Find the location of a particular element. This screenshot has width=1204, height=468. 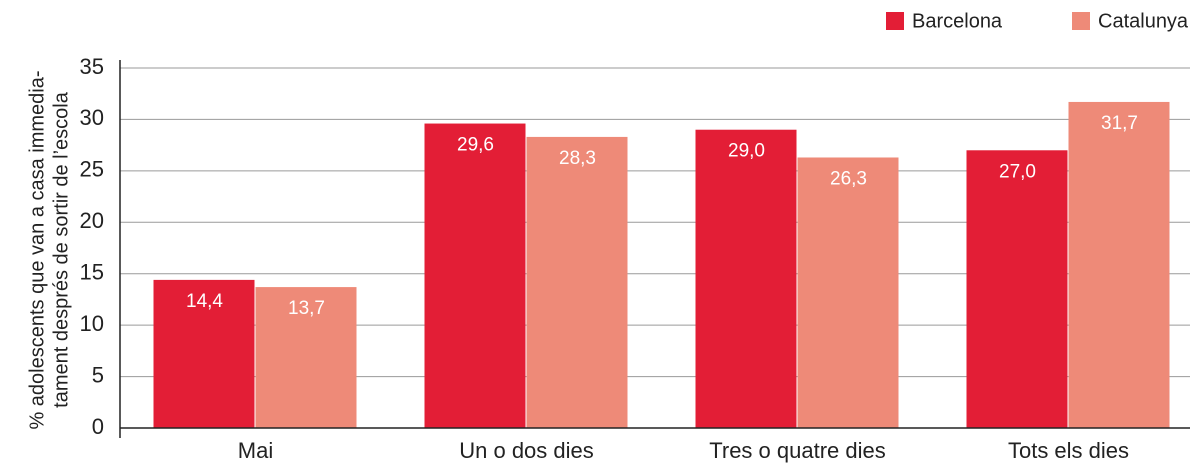

x-tick-label: Un o dos dies is located at coordinates (526, 450).